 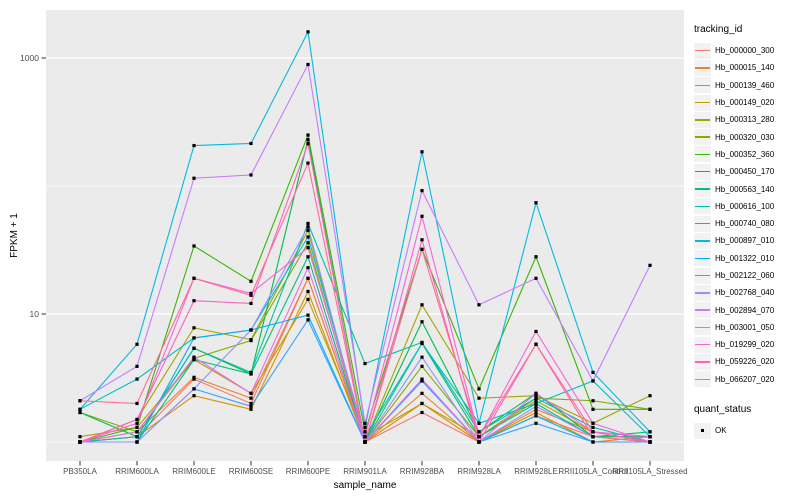 What do you see at coordinates (746, 344) in the screenshot?
I see `legend-item: Hb_019299_020` at bounding box center [746, 344].